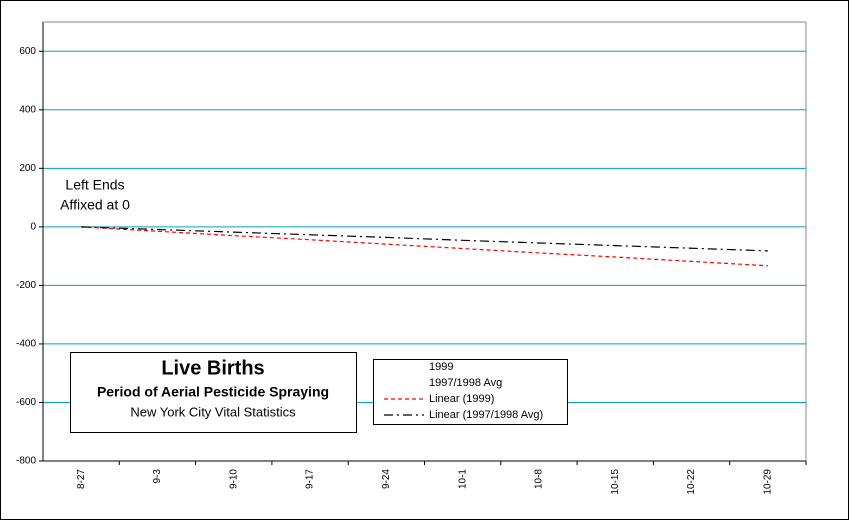 Image resolution: width=849 pixels, height=520 pixels. What do you see at coordinates (26, 402) in the screenshot?
I see `y-tick-label: -600` at bounding box center [26, 402].